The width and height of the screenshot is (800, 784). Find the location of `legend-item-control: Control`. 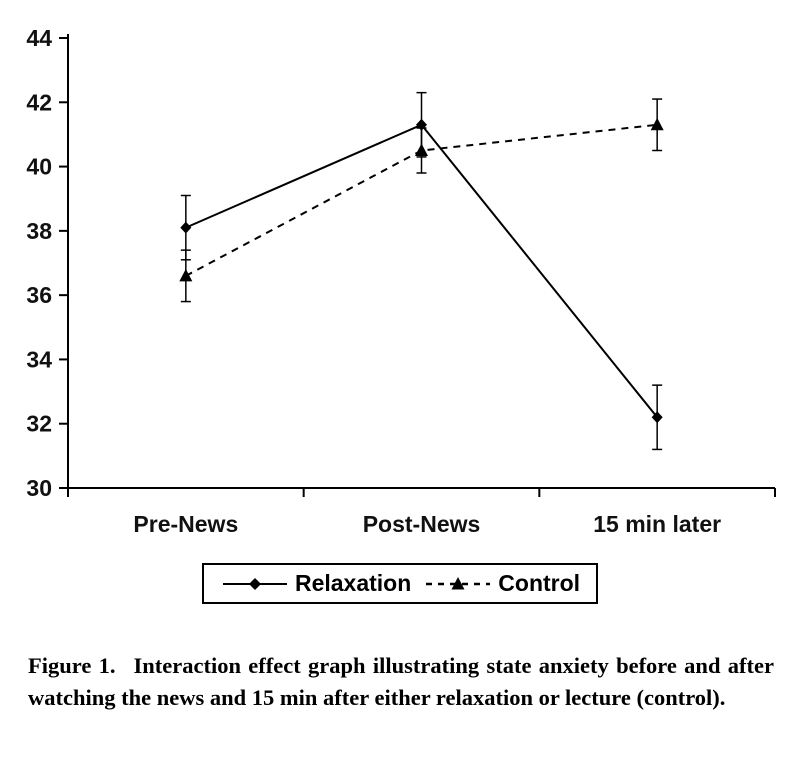

legend-item-control: Control is located at coordinates (502, 583).